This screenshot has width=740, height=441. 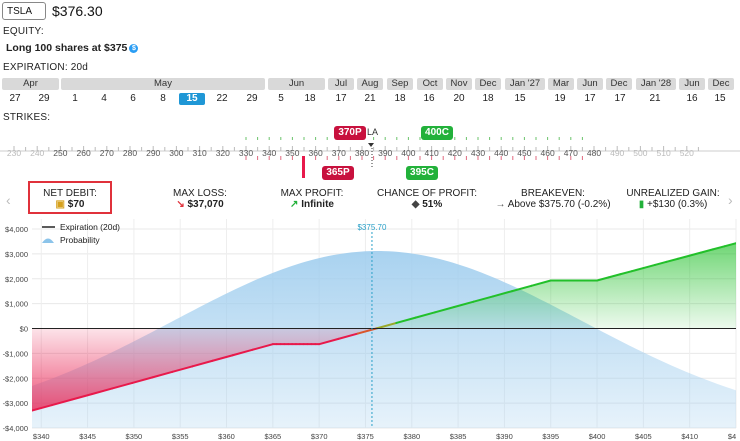 What do you see at coordinates (643, 436) in the screenshot?
I see `x-tick-label: $405` at bounding box center [643, 436].